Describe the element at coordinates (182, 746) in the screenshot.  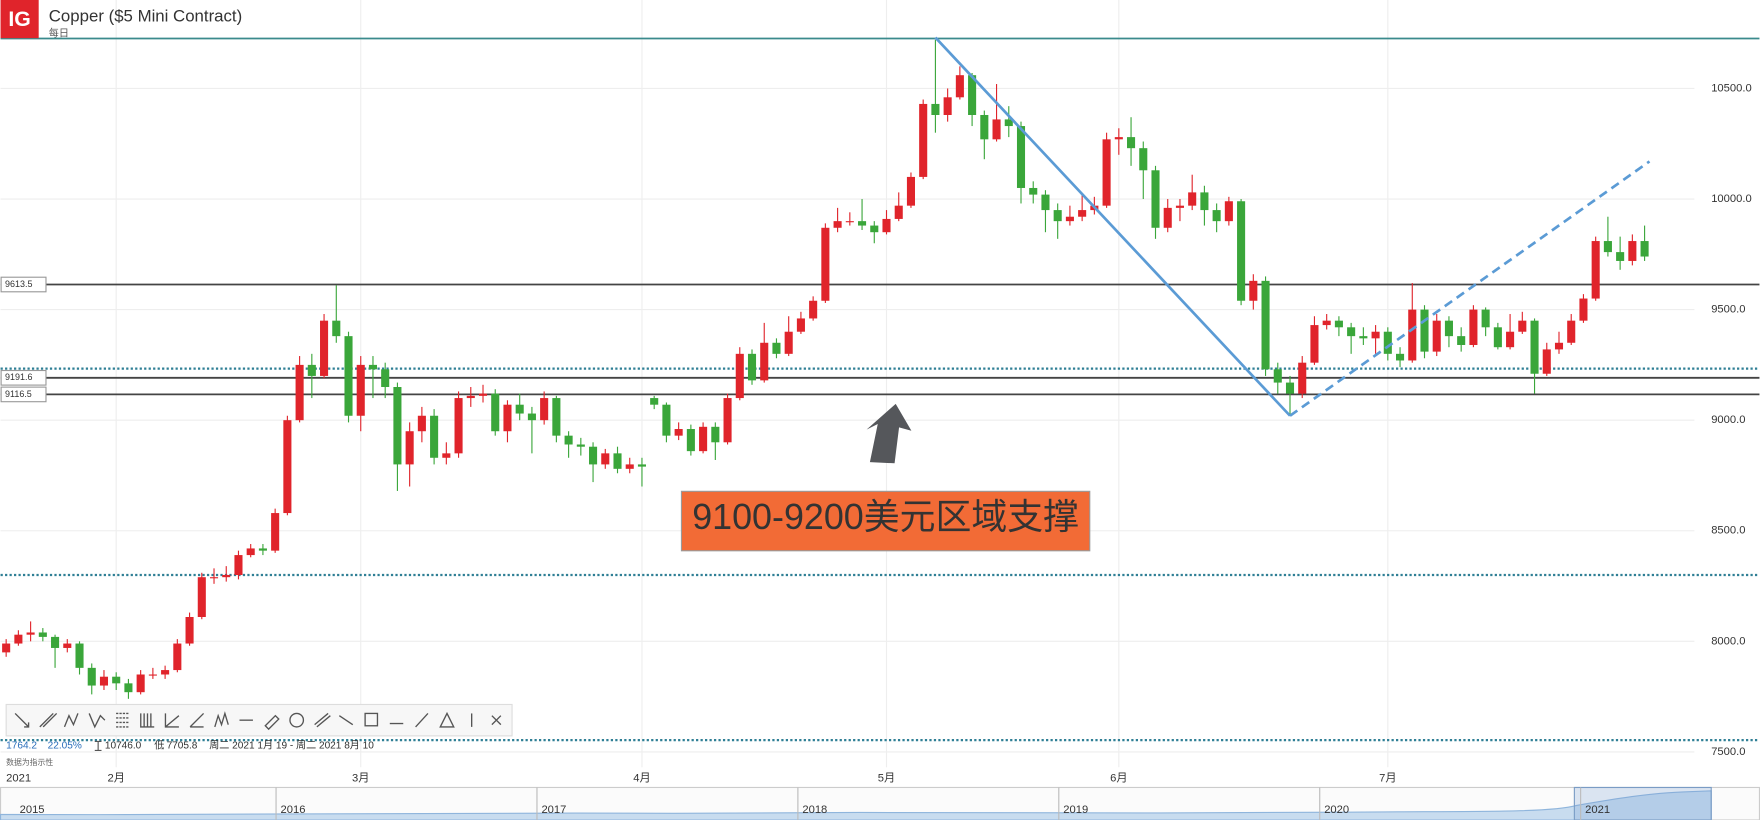
I see `stat-low: 7705.8` at that location.